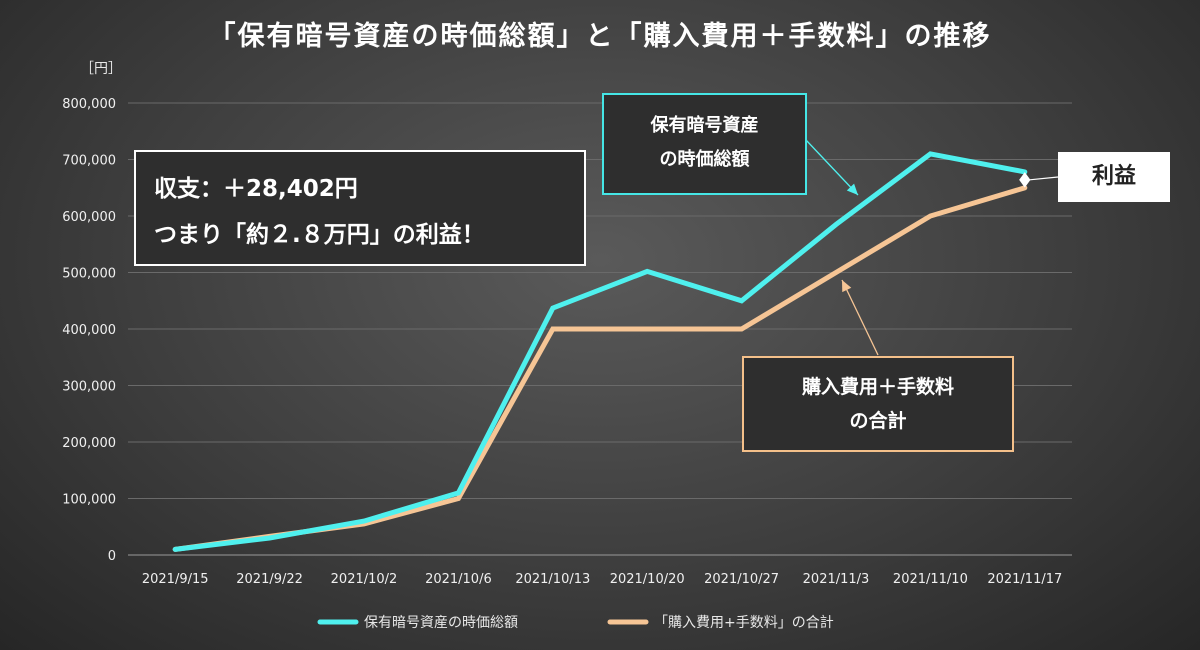 This screenshot has width=1200, height=650. What do you see at coordinates (1044, 178) in the screenshot?
I see `profit-callout-connector` at bounding box center [1044, 178].